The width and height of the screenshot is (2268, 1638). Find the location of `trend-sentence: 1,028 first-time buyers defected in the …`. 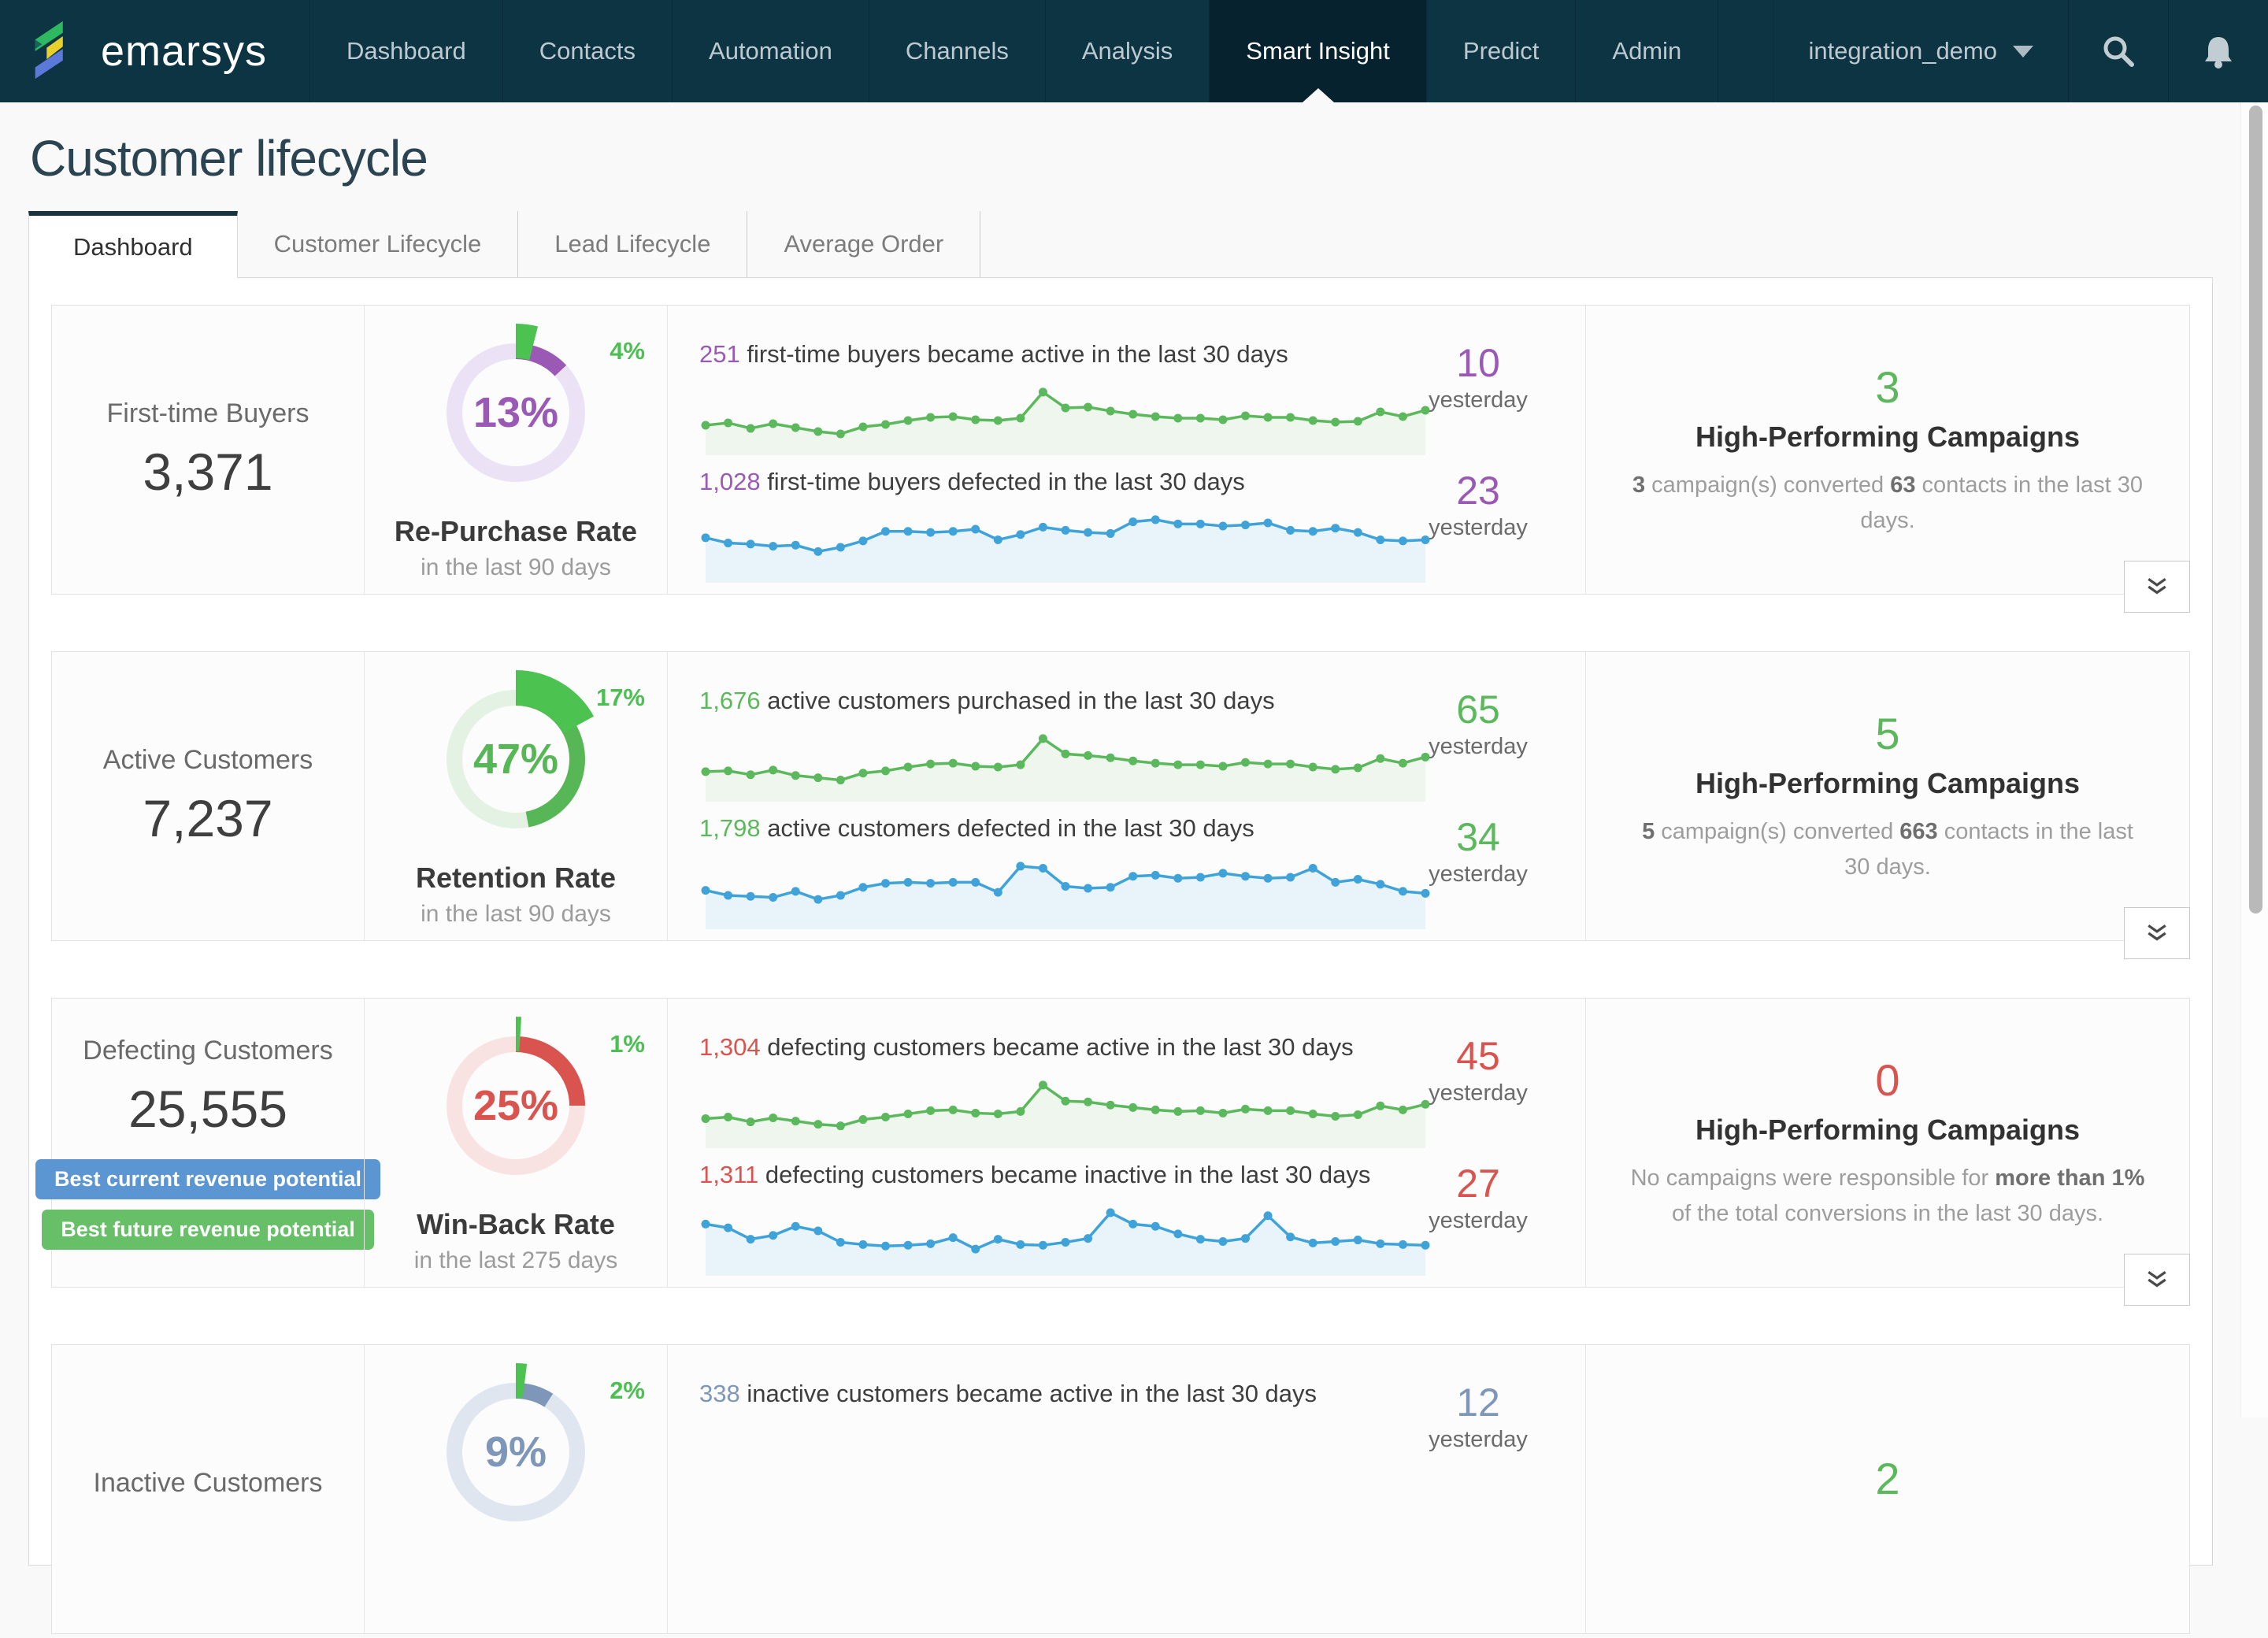

trend-sentence: 1,028 first-time buyers defected in the … is located at coordinates (972, 481).